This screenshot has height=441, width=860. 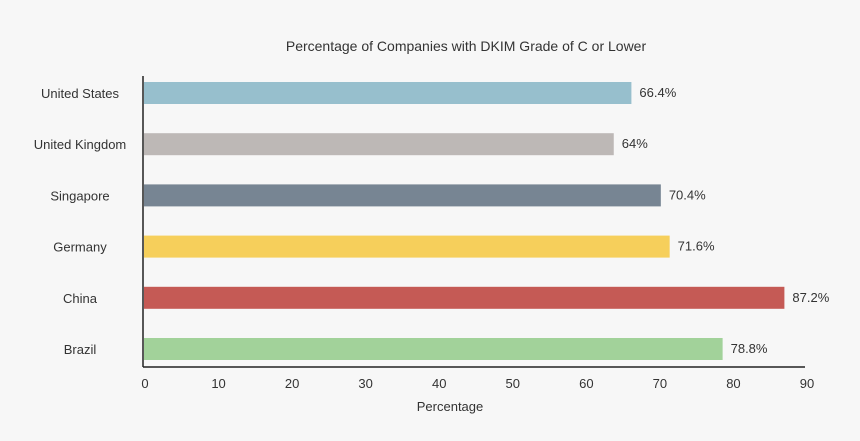 I want to click on x-tick-label-20: 20, so click(x=292, y=383).